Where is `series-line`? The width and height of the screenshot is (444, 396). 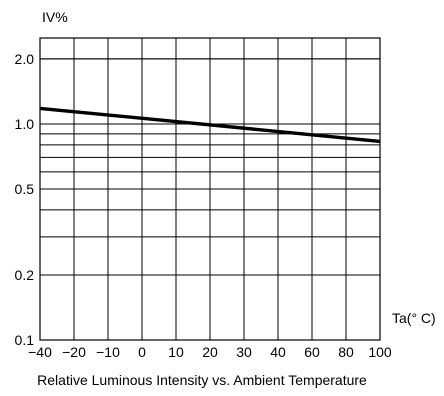 series-line is located at coordinates (210, 125).